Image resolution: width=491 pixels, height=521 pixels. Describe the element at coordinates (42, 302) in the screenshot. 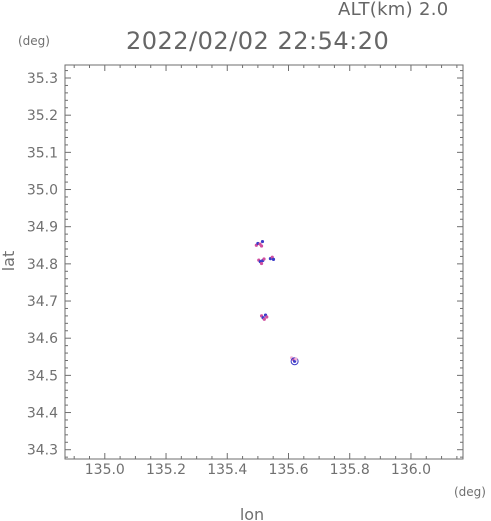

I see `y-tick-label: 34.7` at that location.